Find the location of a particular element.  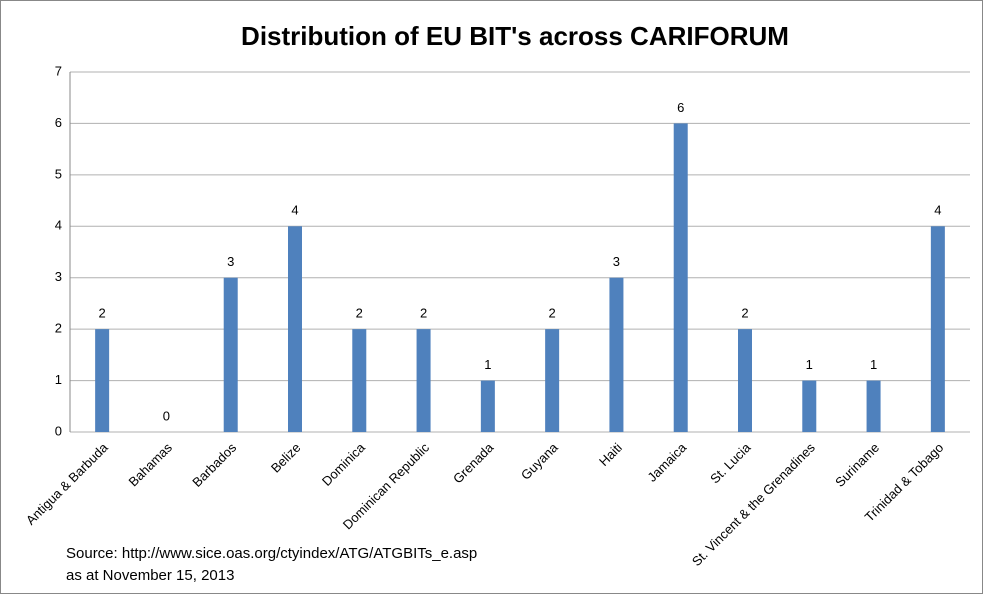

y-tick-label: 2 is located at coordinates (58, 328).